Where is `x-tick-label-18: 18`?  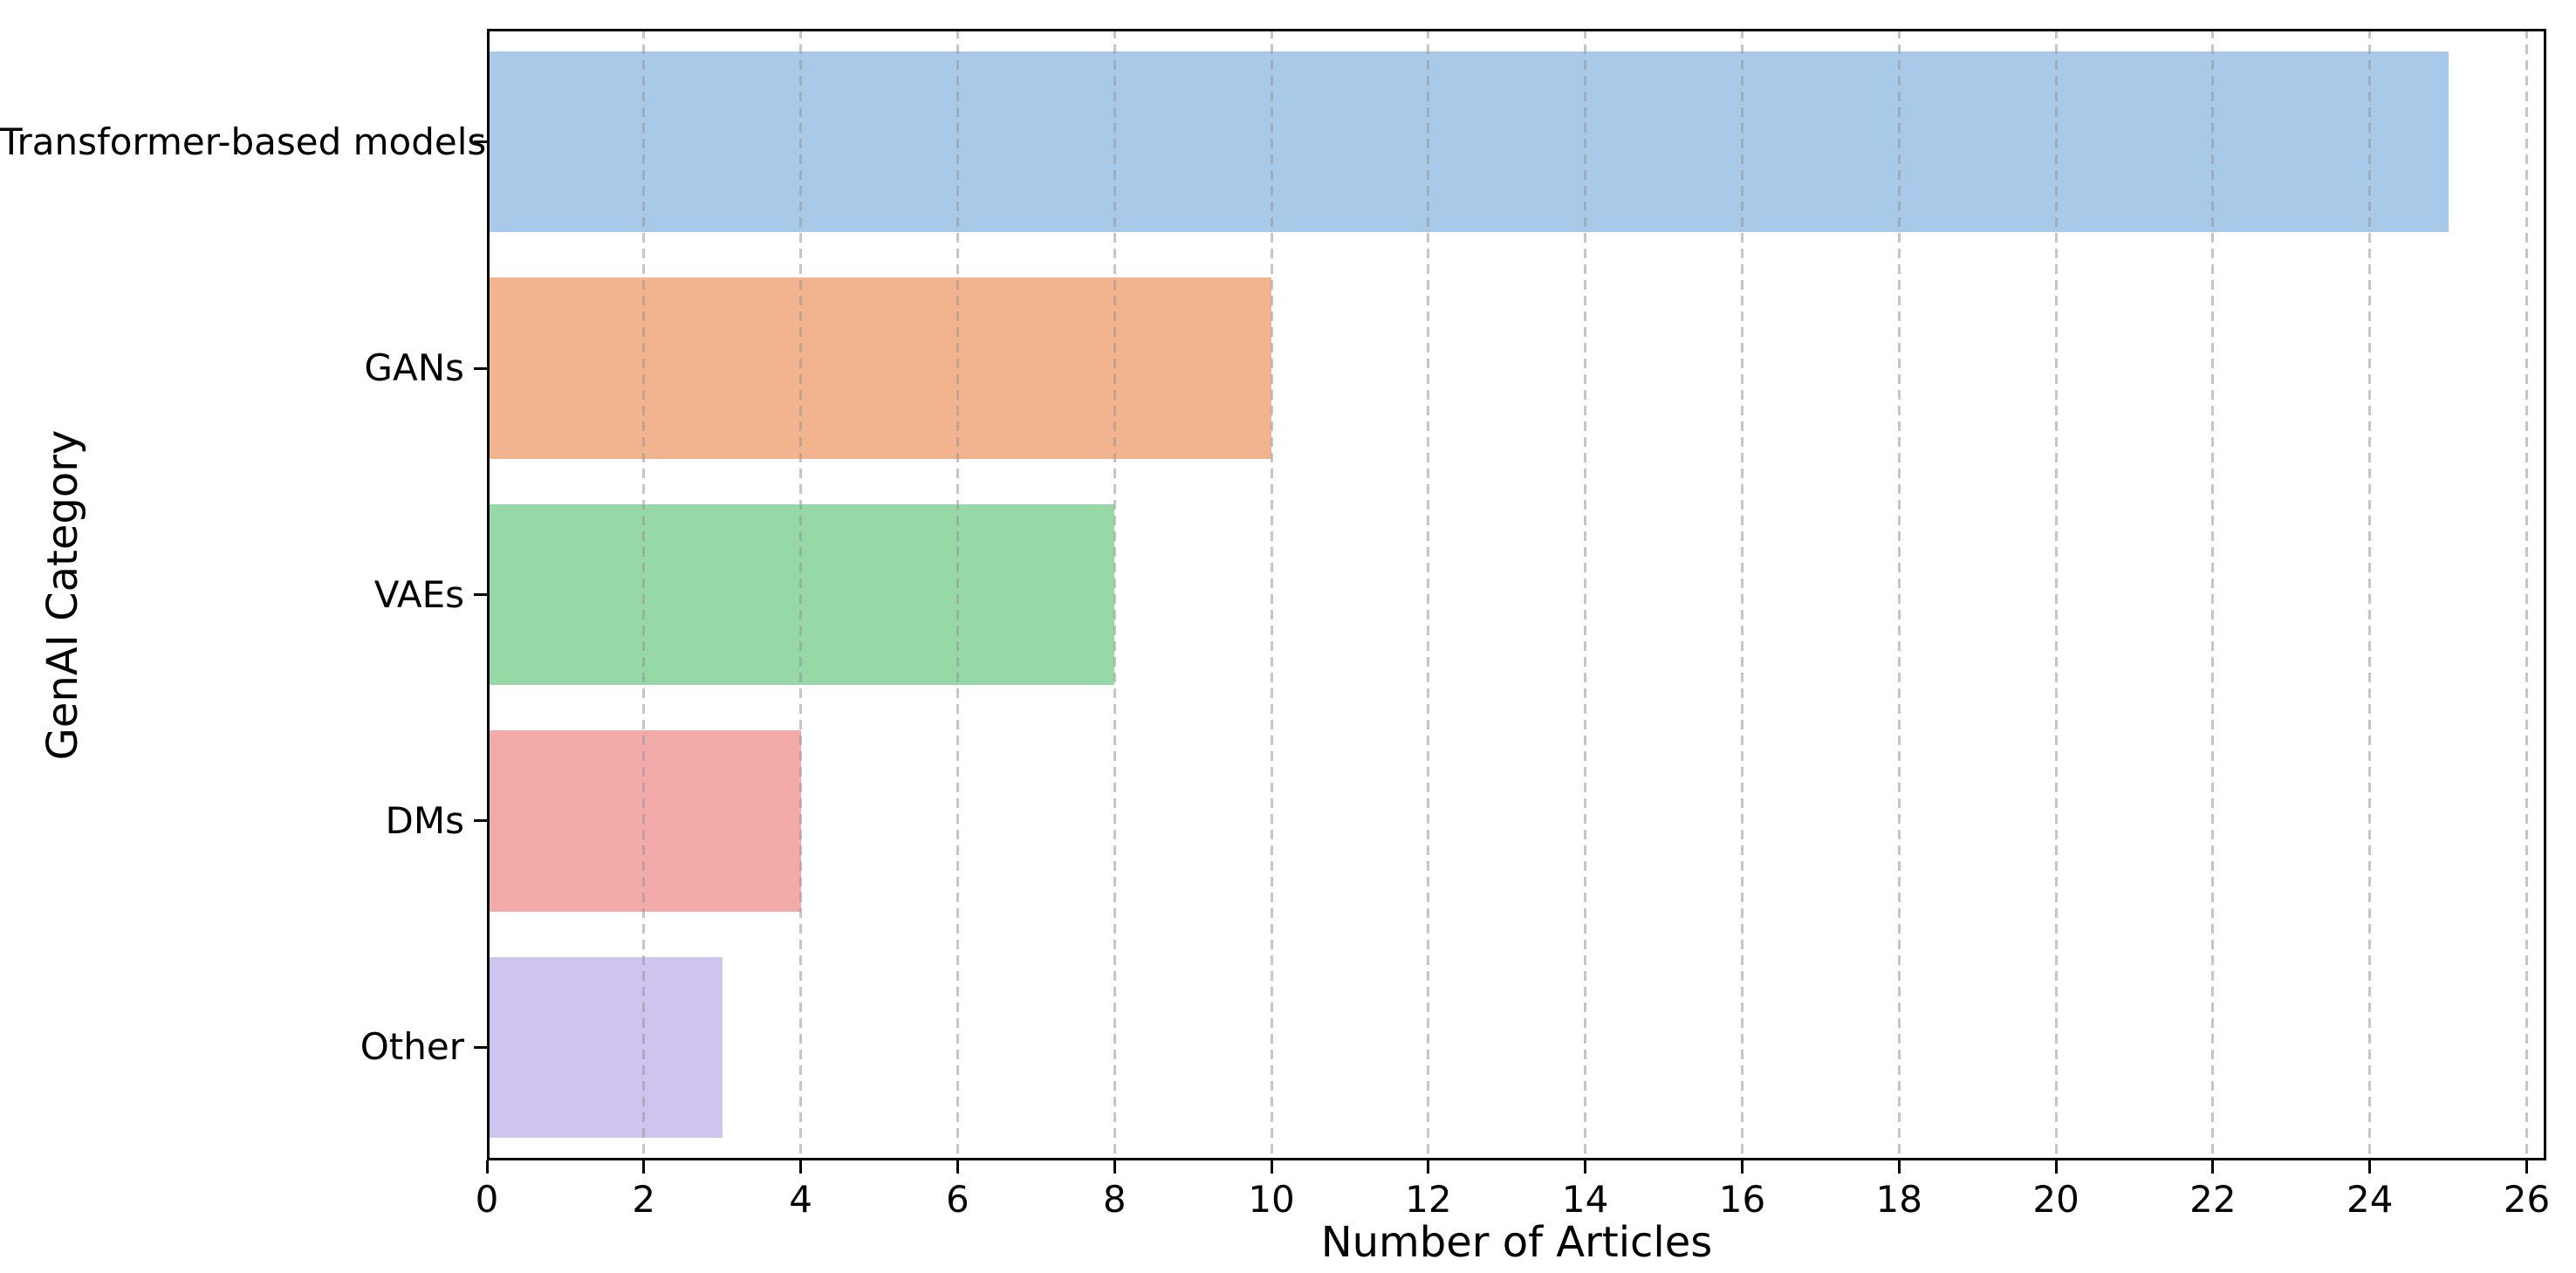
x-tick-label-18: 18 is located at coordinates (1899, 1200).